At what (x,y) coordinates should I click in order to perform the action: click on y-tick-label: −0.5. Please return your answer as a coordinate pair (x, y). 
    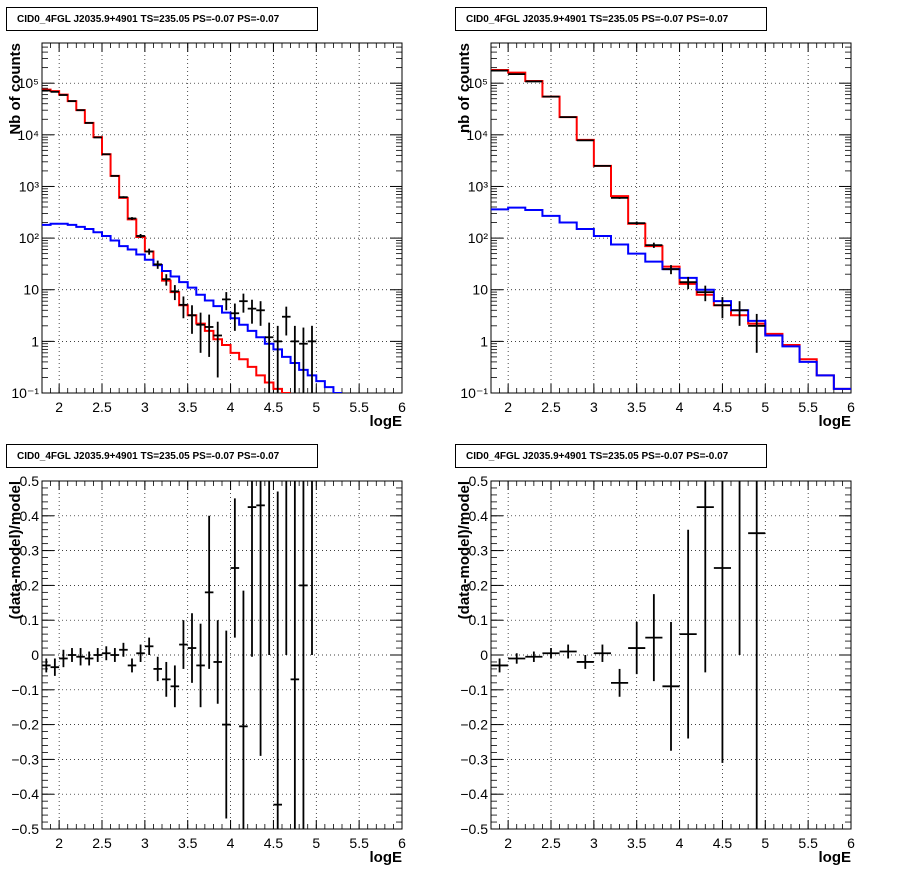
    Looking at the image, I should click on (474, 829).